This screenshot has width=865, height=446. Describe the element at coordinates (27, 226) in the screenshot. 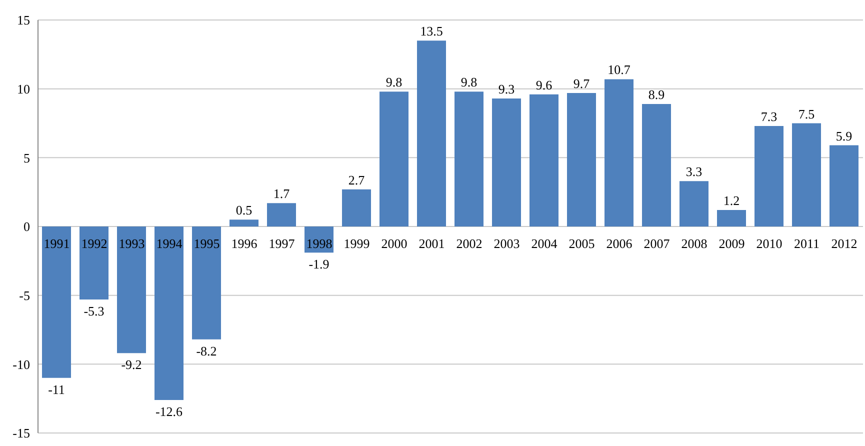

I see `y-tick-label: 0` at that location.